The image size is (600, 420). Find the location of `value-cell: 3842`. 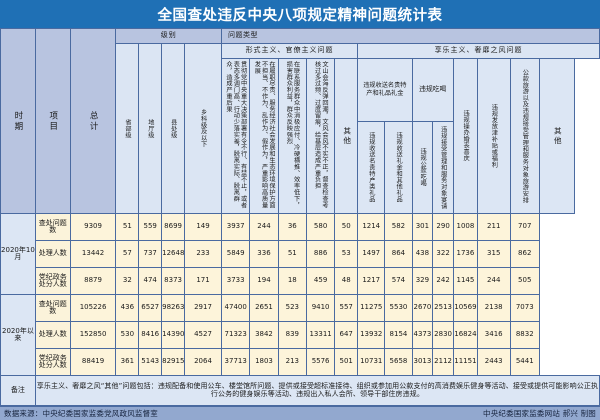

value-cell: 3842 is located at coordinates (264, 335).